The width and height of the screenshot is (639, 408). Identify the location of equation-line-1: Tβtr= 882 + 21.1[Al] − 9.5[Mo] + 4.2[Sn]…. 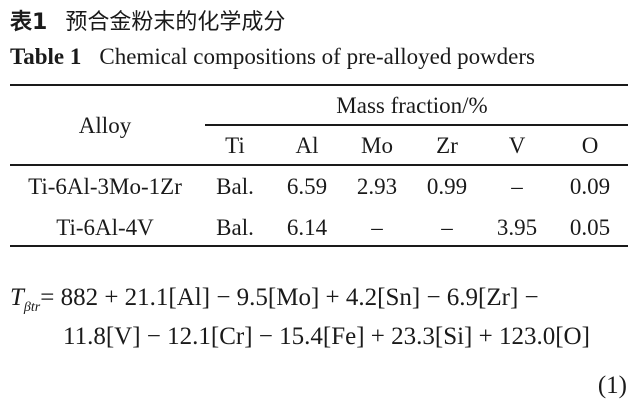
(274, 300).